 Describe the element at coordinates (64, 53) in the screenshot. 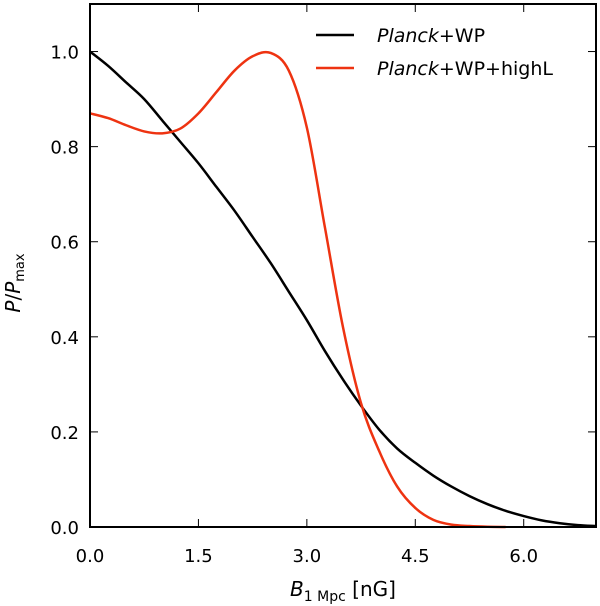

I see `y-tick-label: 1.0` at that location.